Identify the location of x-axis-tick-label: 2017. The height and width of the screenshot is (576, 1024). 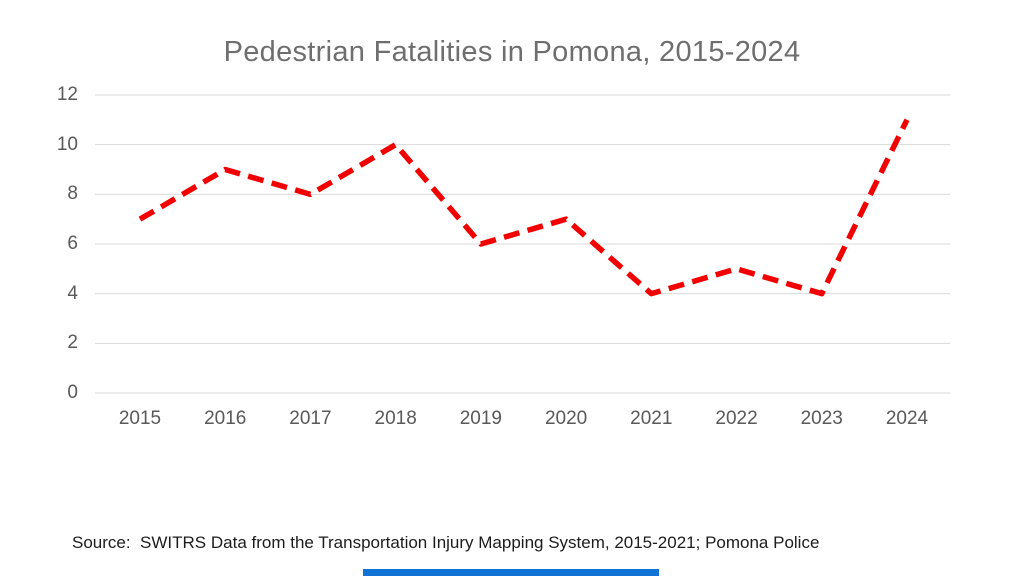
(310, 418).